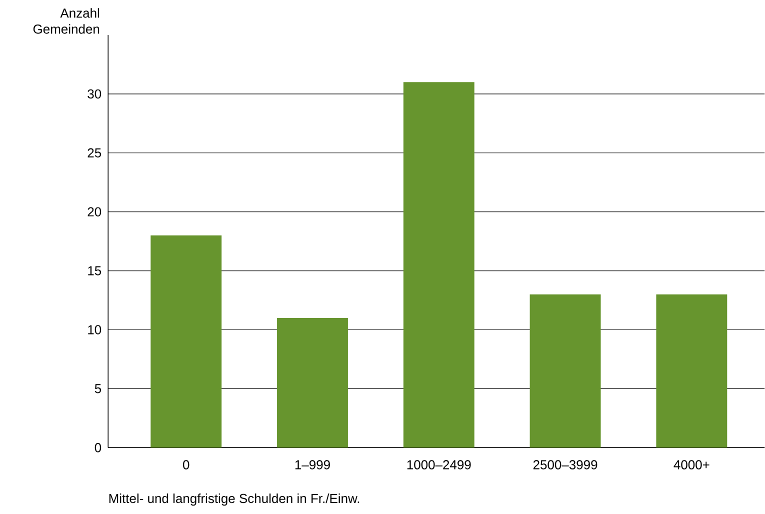 This screenshot has width=765, height=514. Describe the element at coordinates (95, 271) in the screenshot. I see `y-tick-label: 15` at that location.